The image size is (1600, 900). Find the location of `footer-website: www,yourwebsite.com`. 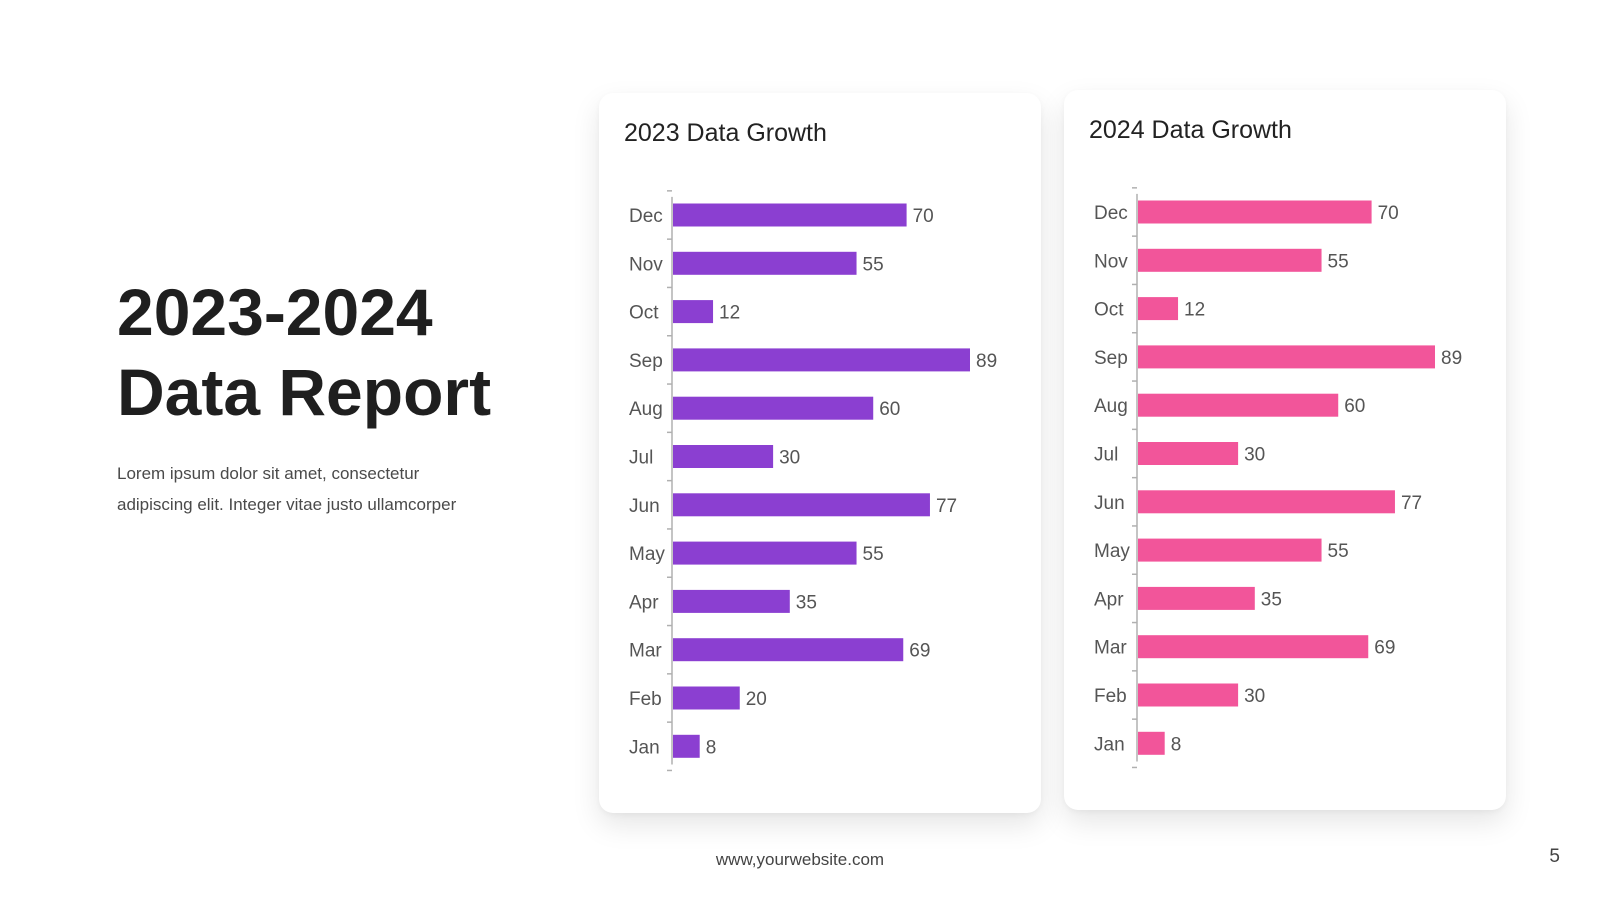

footer-website: www,yourwebsite.com is located at coordinates (800, 859).